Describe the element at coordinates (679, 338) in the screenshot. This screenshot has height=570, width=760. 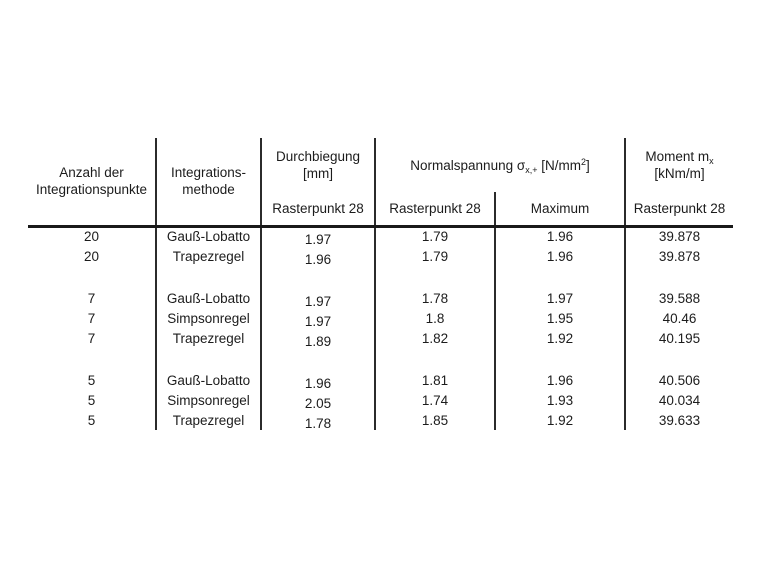
I see `cell-moment-rasterpunkt: 40.195` at that location.